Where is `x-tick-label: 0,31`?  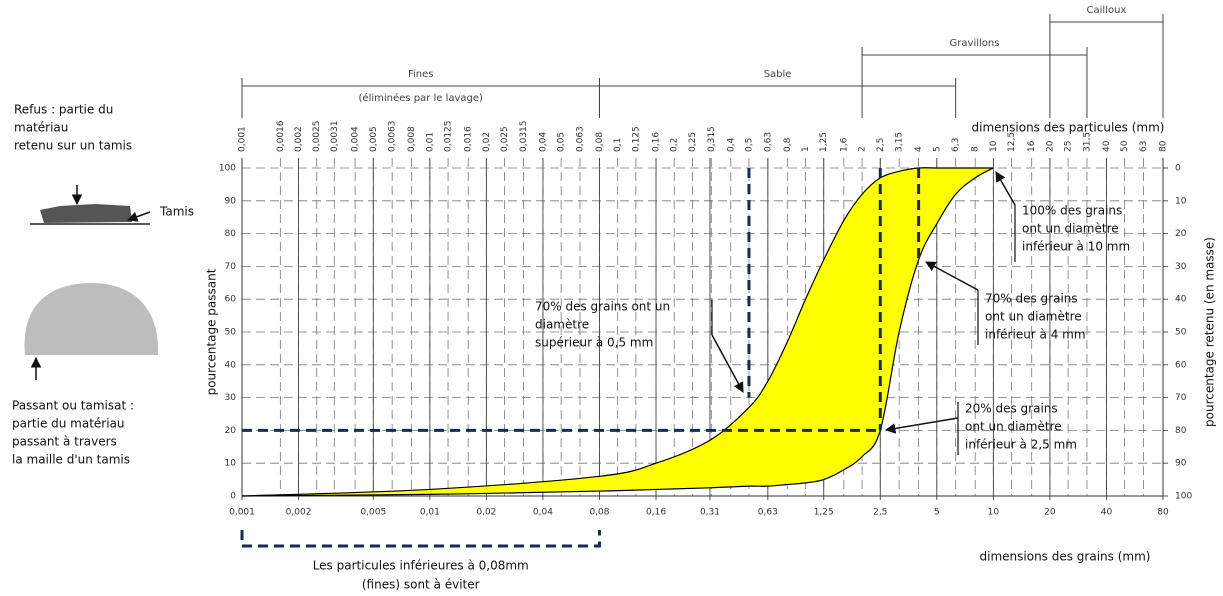
x-tick-label: 0,31 is located at coordinates (710, 513).